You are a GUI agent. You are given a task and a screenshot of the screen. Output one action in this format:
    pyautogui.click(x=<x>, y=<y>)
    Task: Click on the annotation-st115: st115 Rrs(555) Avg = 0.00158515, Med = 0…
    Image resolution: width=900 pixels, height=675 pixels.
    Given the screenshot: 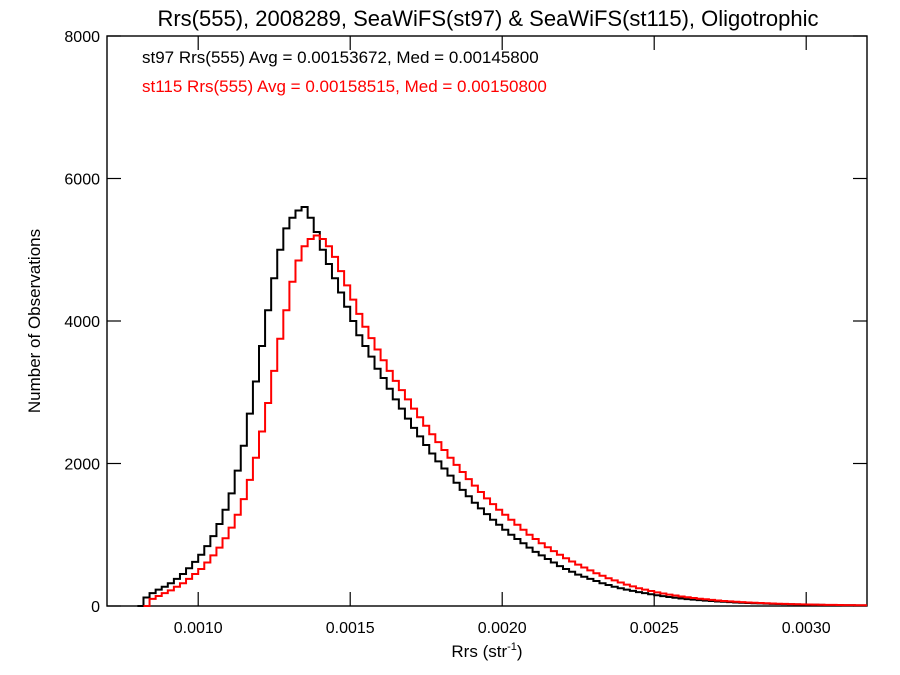 What is the action you would take?
    pyautogui.click(x=344, y=86)
    